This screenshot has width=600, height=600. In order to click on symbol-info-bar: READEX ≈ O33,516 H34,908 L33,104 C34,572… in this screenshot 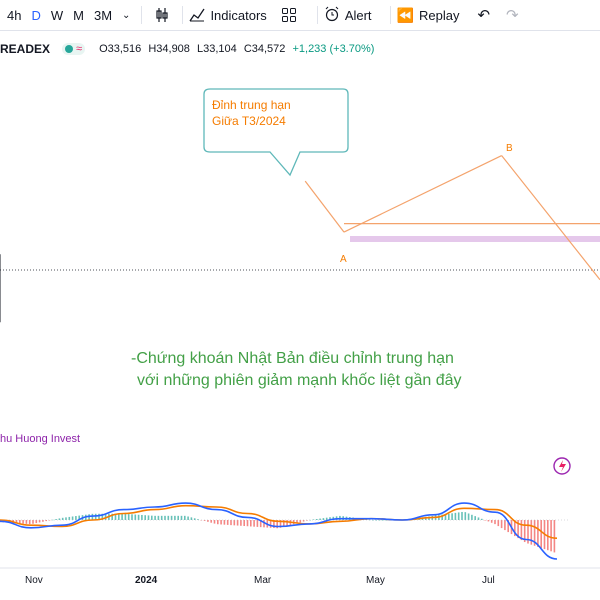, I will do `click(189, 49)`.